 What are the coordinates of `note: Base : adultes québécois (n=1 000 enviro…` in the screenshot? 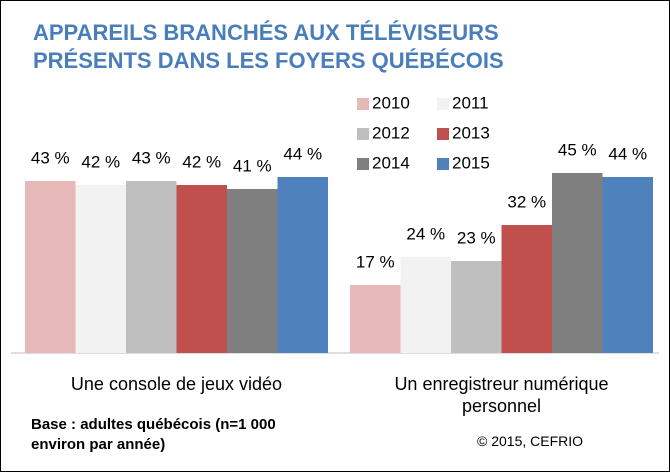 It's located at (153, 434).